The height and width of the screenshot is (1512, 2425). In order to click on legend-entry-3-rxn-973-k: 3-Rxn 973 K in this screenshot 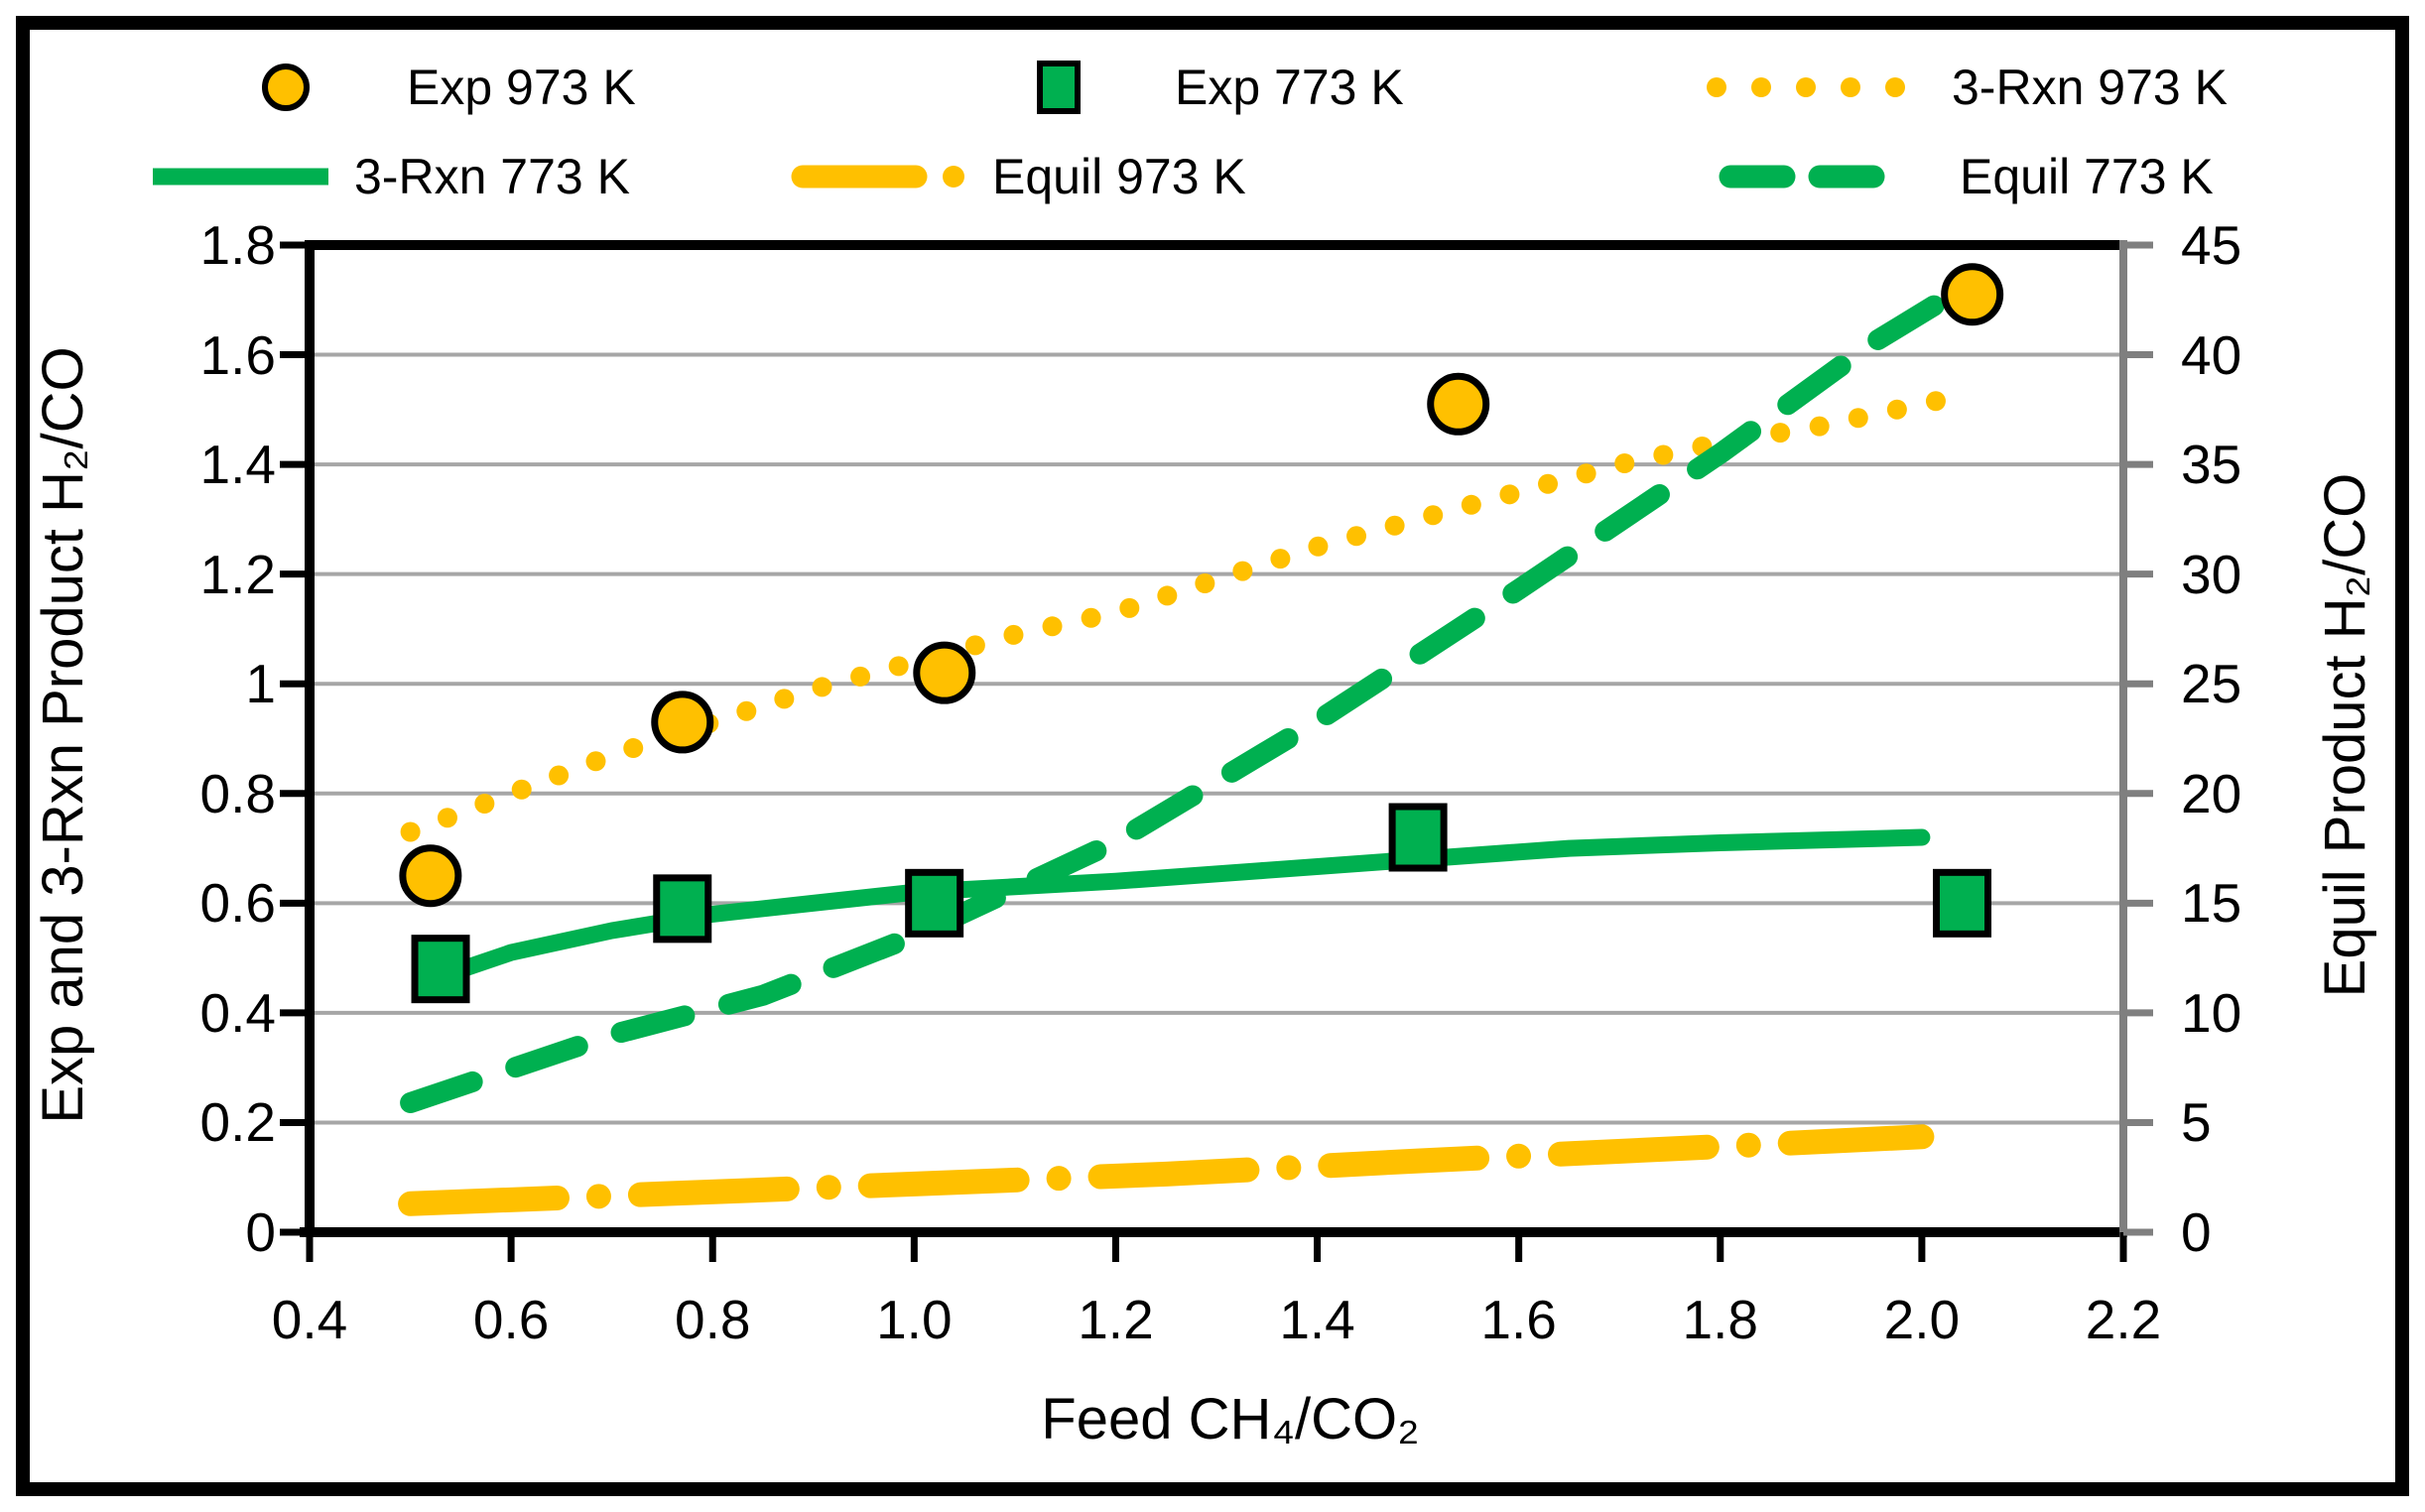, I will do `click(1964, 87)`.